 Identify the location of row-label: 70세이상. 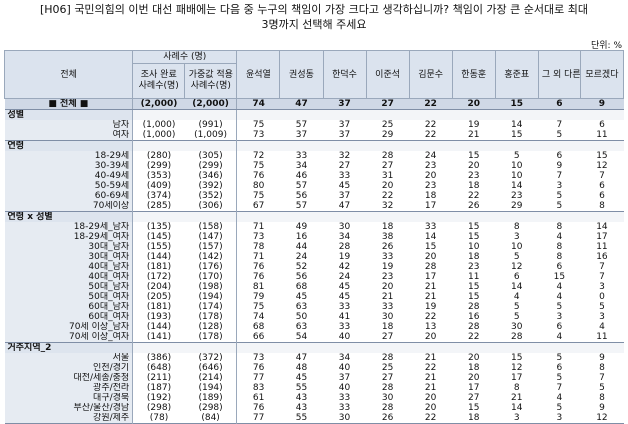
(68, 206).